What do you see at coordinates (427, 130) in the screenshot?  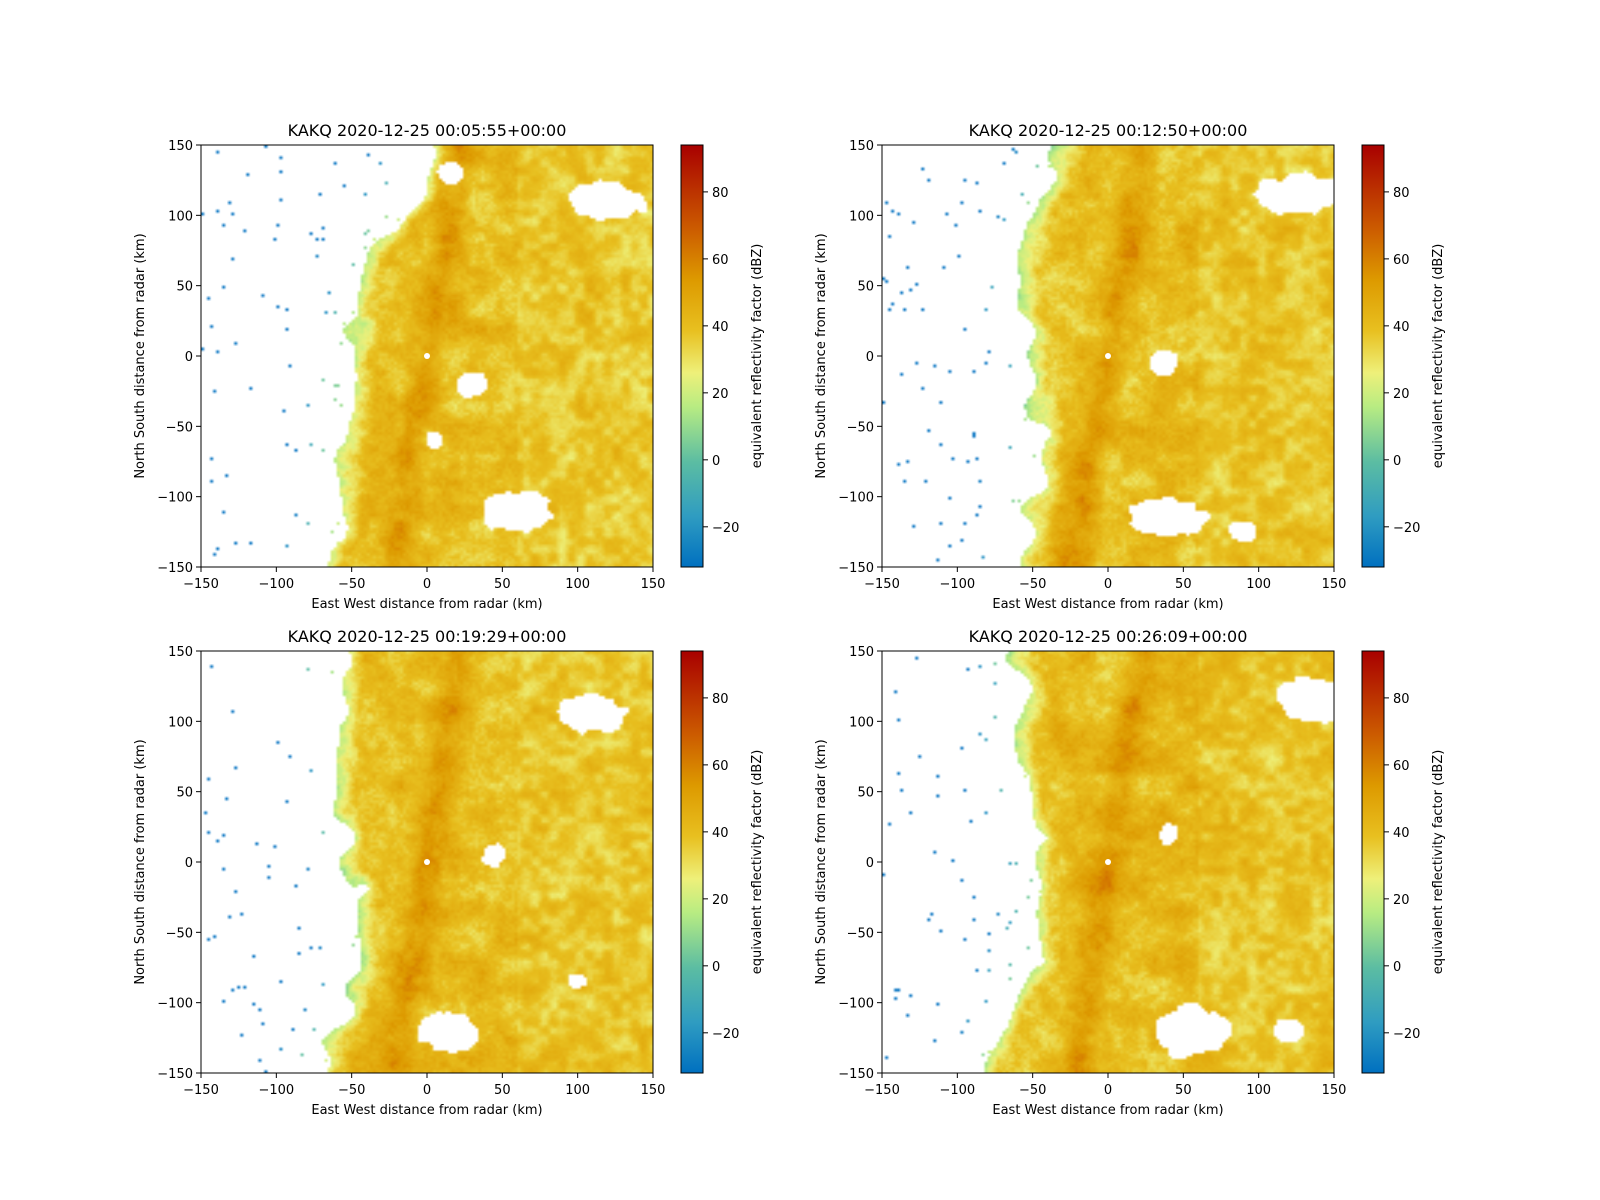 I see `panel-title: KAKQ 2020-12-25 00:05:55+00:00` at bounding box center [427, 130].